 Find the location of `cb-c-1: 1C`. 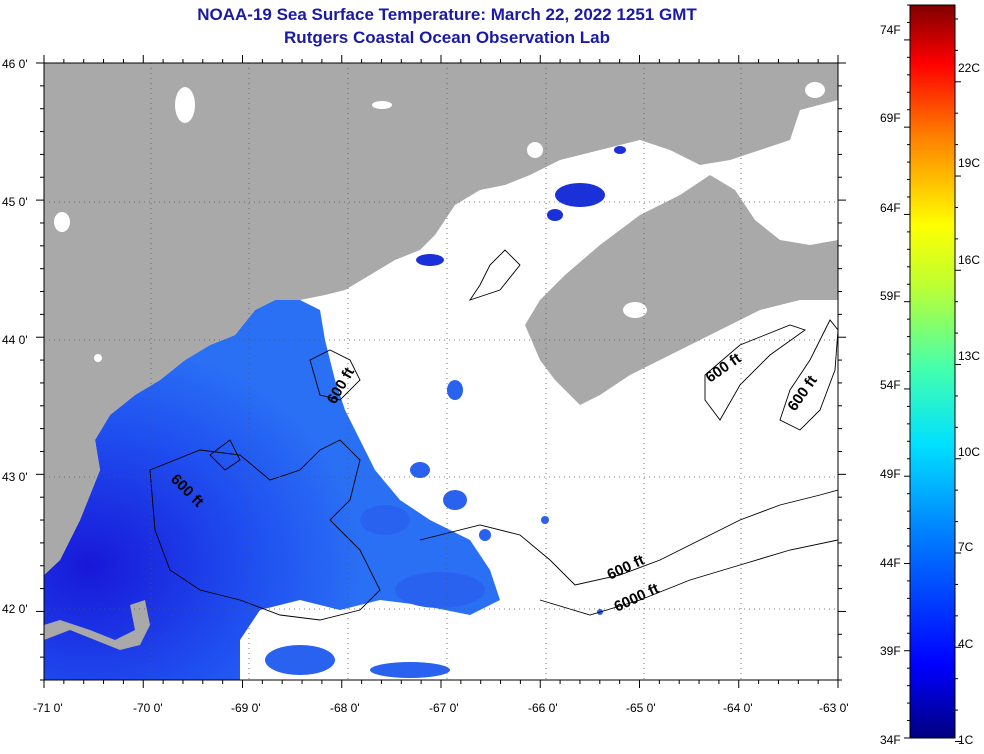

cb-c-1: 1C is located at coordinates (966, 740).